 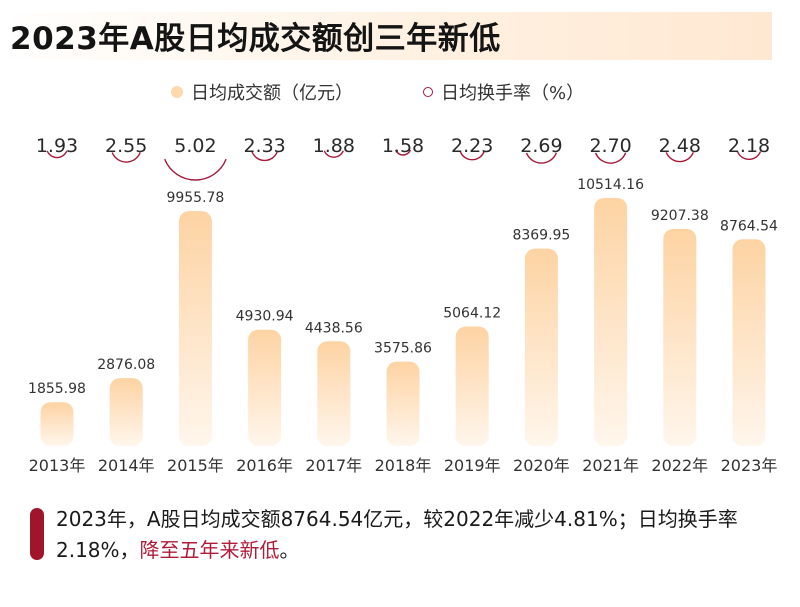 What do you see at coordinates (334, 328) in the screenshot?
I see `bar-value-label: 4438.56` at bounding box center [334, 328].